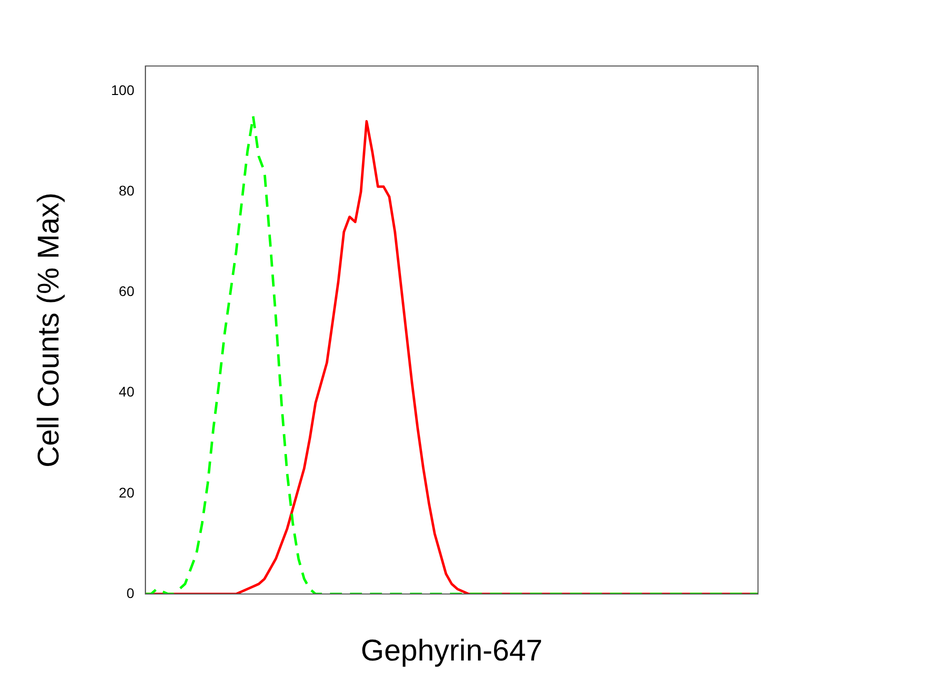 This screenshot has width=936, height=692. Describe the element at coordinates (126, 291) in the screenshot. I see `y-tick-label: 60` at that location.